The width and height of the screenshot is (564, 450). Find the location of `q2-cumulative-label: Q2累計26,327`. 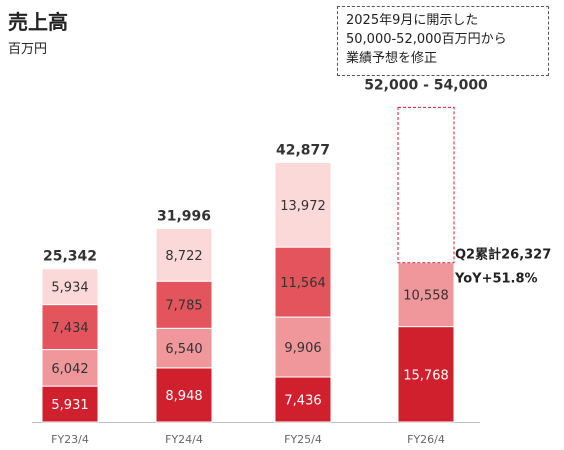

q2-cumulative-label: Q2累計26,327 is located at coordinates (503, 255).